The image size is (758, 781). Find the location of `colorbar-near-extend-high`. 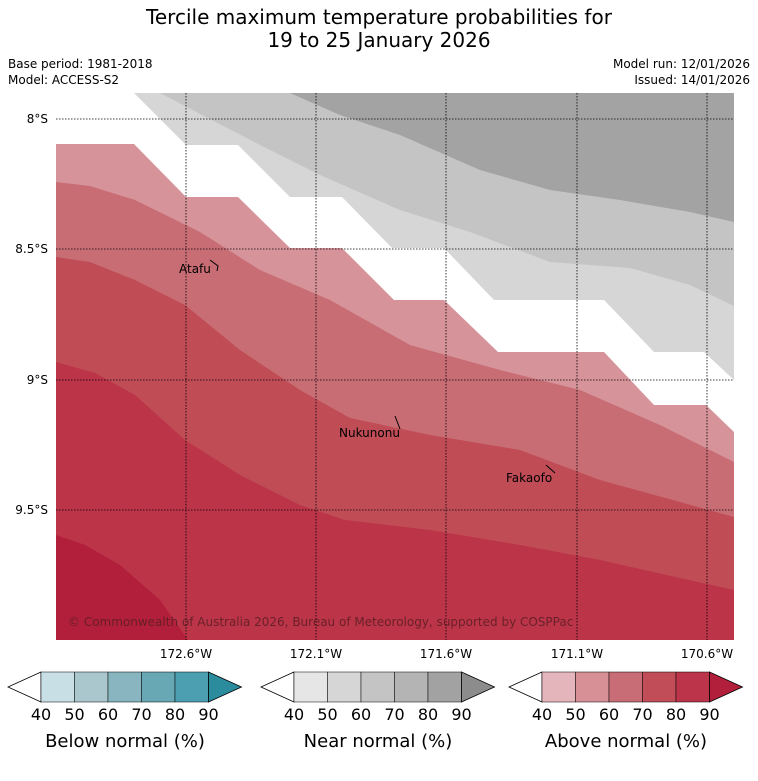

colorbar-near-extend-high is located at coordinates (478, 687).